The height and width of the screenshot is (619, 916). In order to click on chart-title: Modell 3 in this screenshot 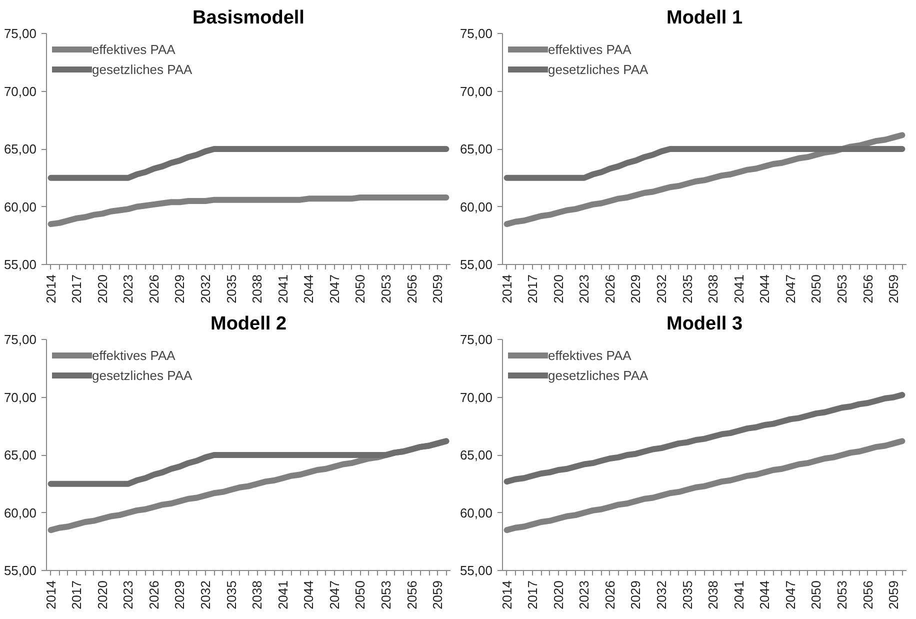, I will do `click(704, 324)`.